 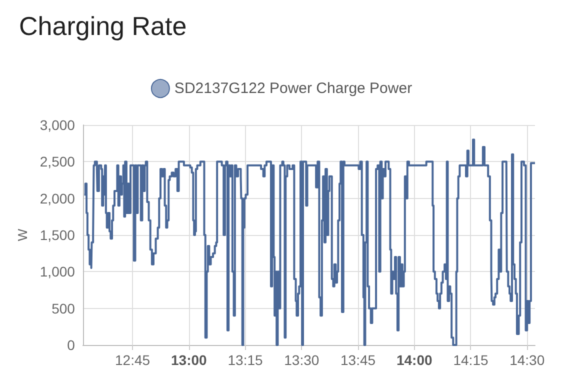 I want to click on y-tick-label: 500, so click(x=64, y=308).